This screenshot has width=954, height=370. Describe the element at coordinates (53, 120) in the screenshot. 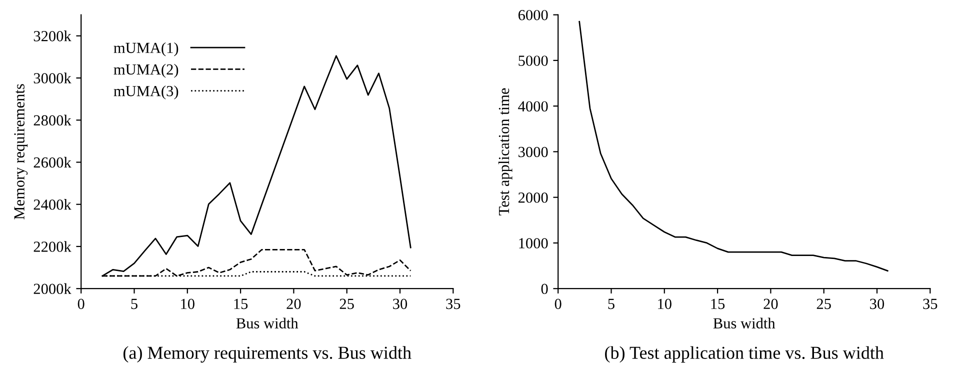

I see `y-tick-label: 2800k` at that location.